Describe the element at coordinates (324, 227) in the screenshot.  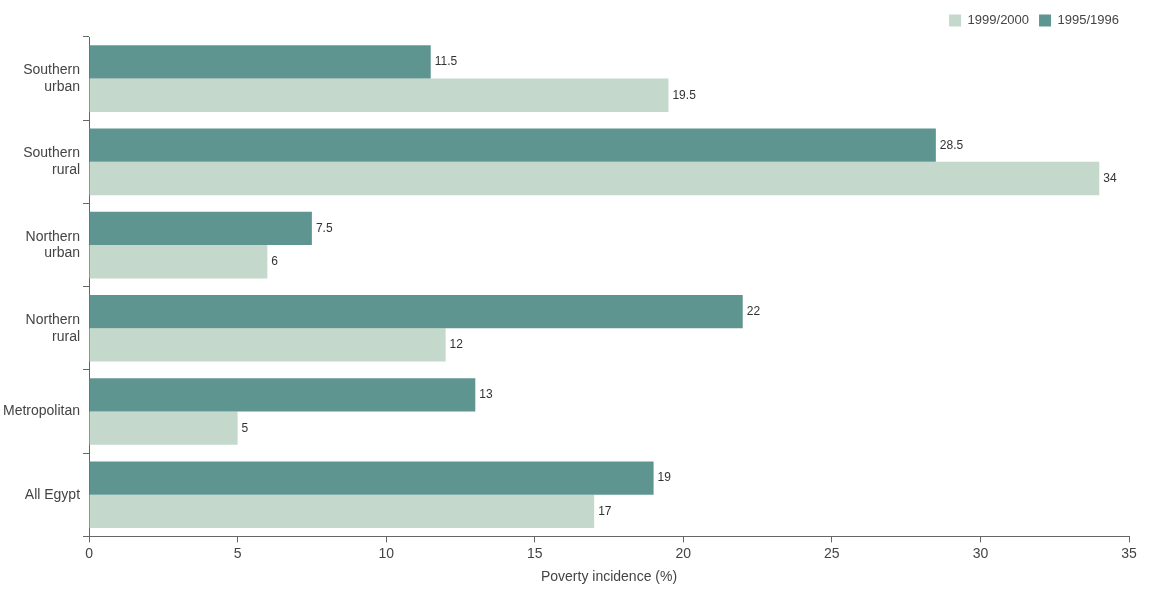
I see `data-label: 7.5` at that location.